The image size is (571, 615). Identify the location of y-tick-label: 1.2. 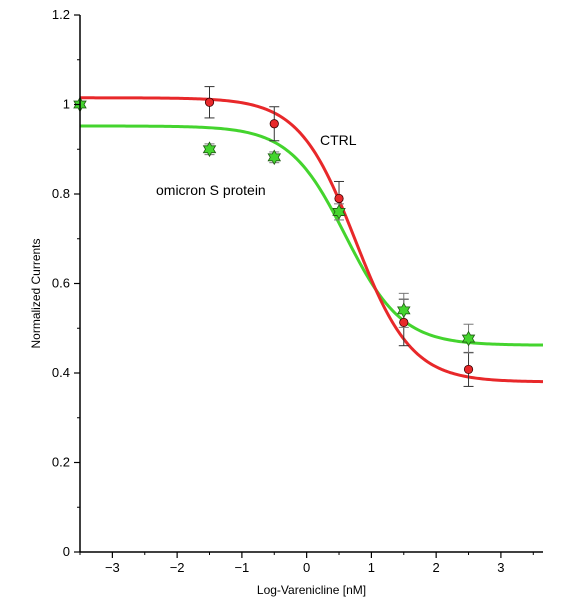
(61, 14).